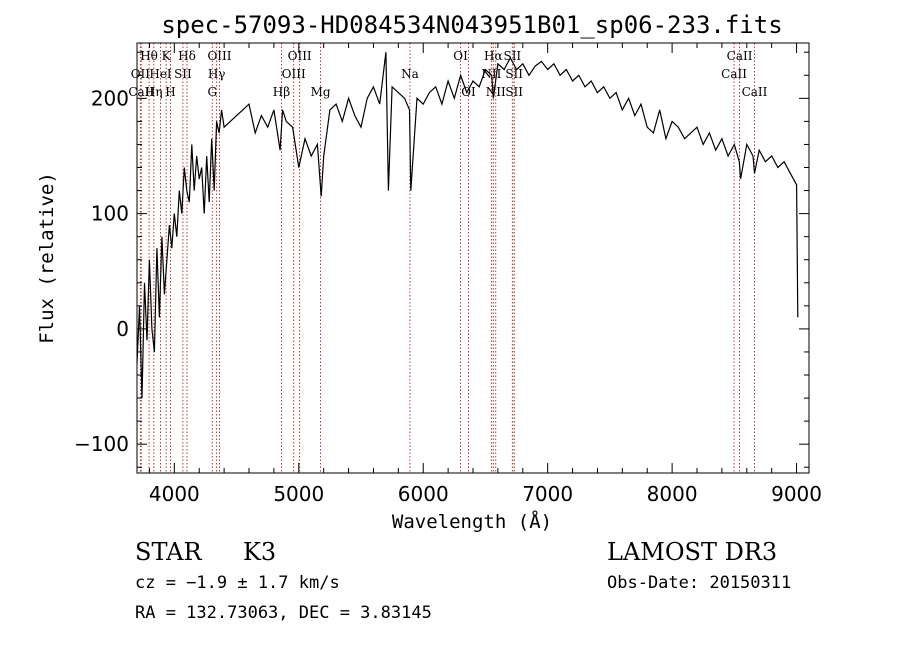  I want to click on survey-name: LAMOST DR3, so click(692, 552).